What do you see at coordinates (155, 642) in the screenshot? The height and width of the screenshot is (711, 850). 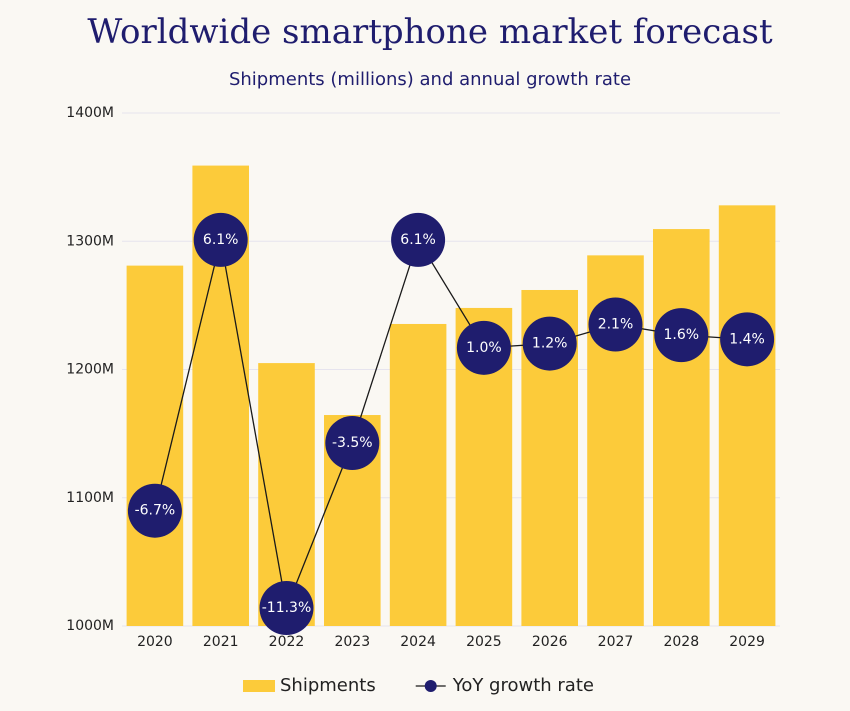 I see `x-tick-label: 2020` at bounding box center [155, 642].